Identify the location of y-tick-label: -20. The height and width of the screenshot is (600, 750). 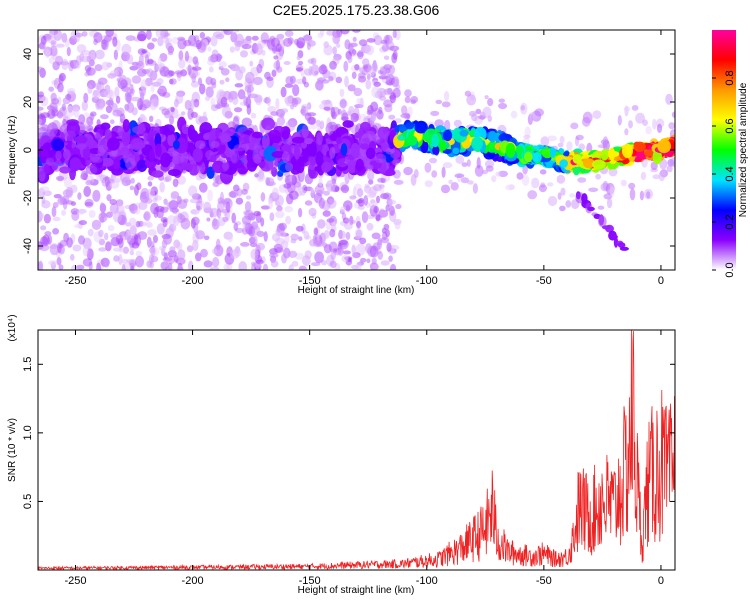
(28, 198).